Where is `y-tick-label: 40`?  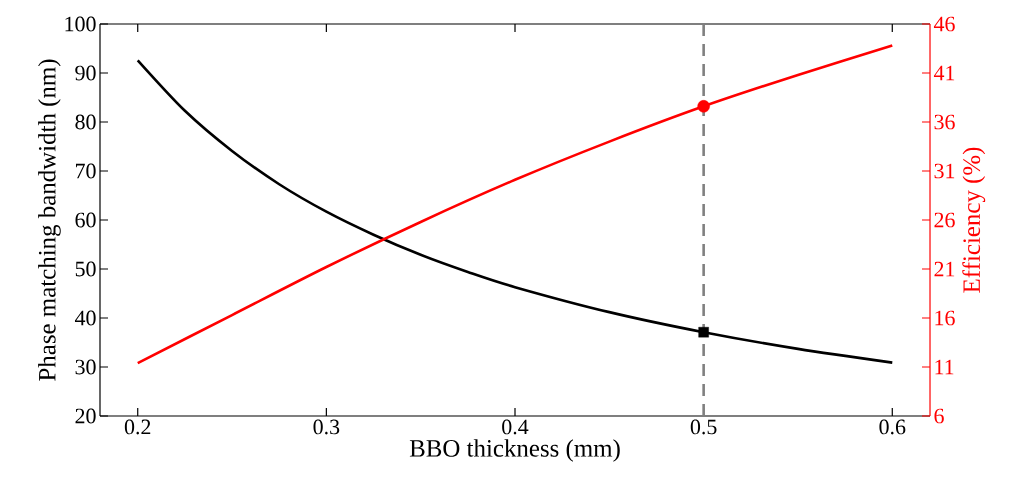 y-tick-label: 40 is located at coordinates (85, 318).